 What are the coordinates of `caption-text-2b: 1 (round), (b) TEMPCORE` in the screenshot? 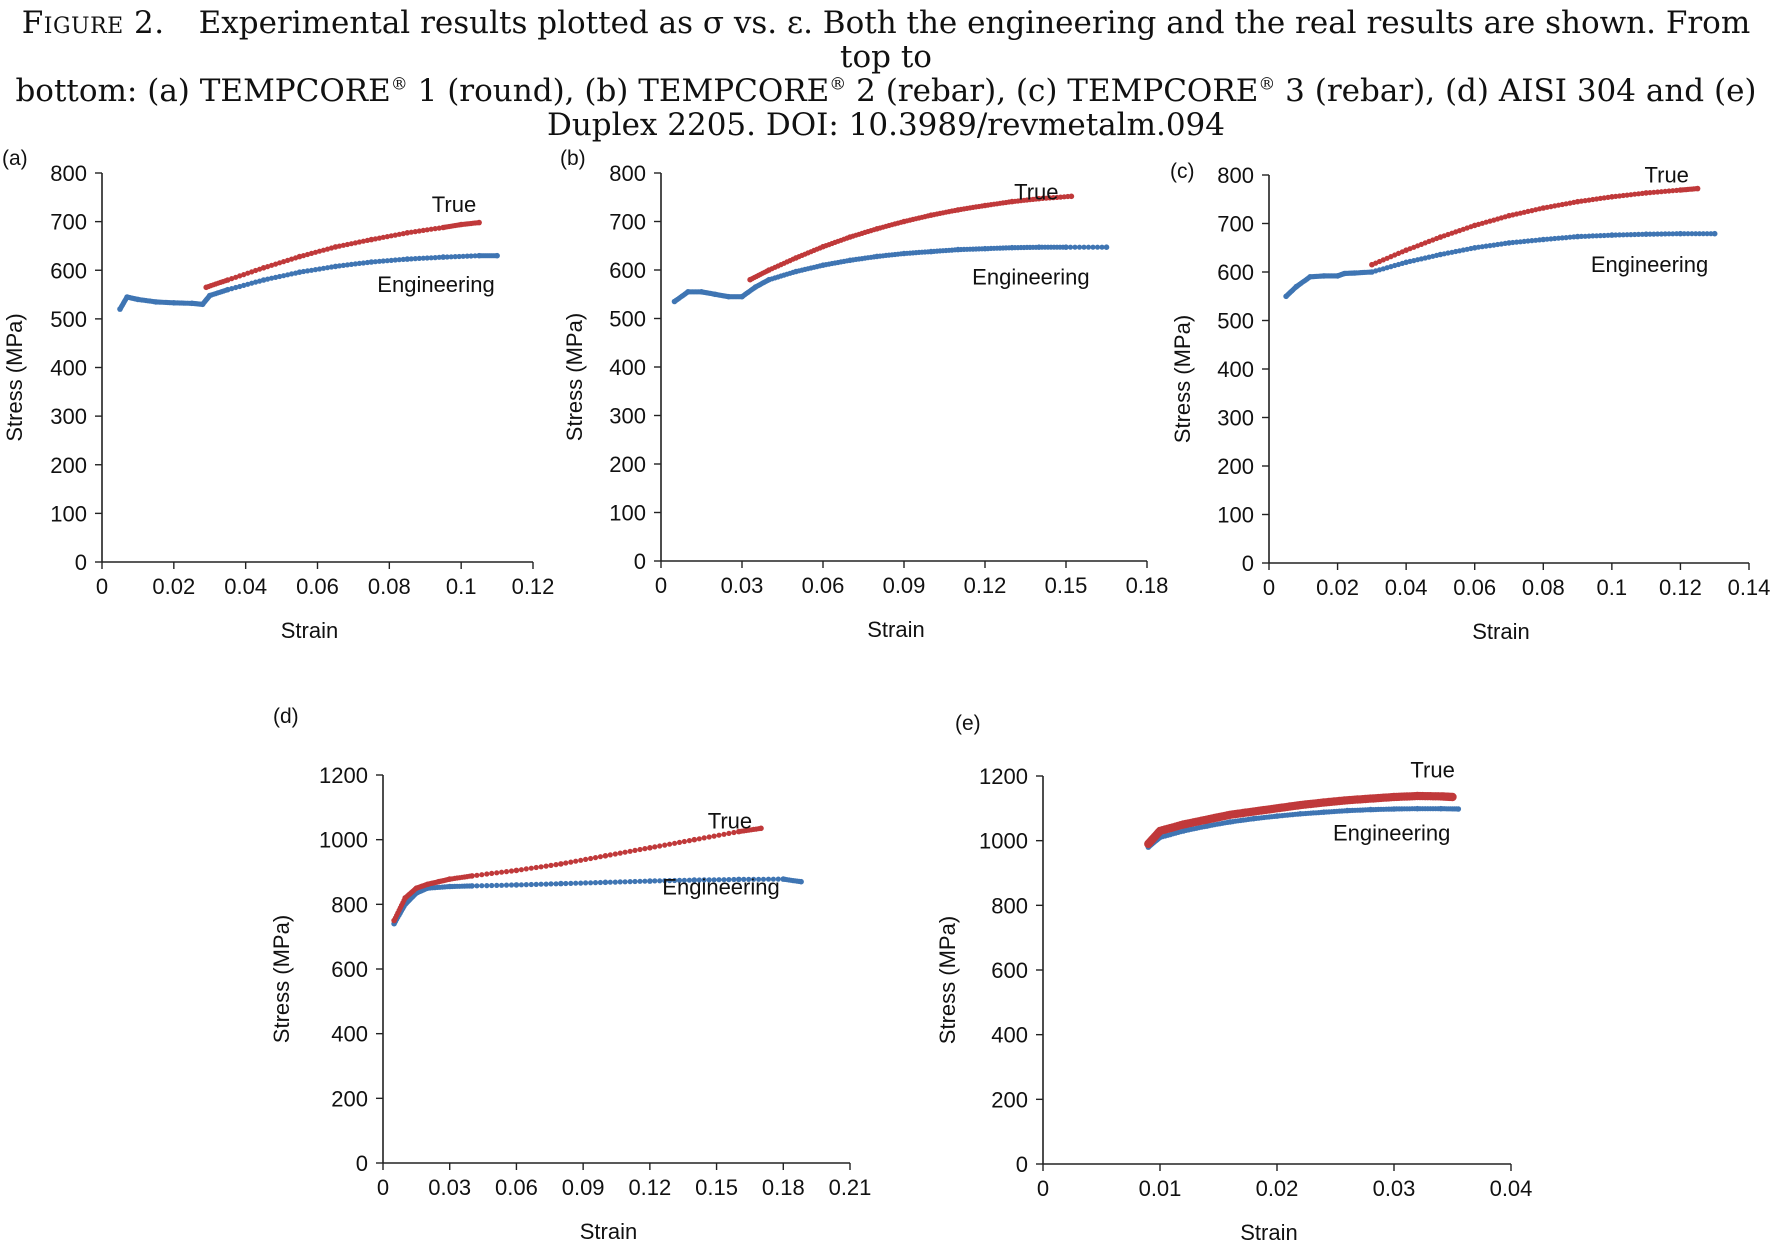 It's located at (618, 91).